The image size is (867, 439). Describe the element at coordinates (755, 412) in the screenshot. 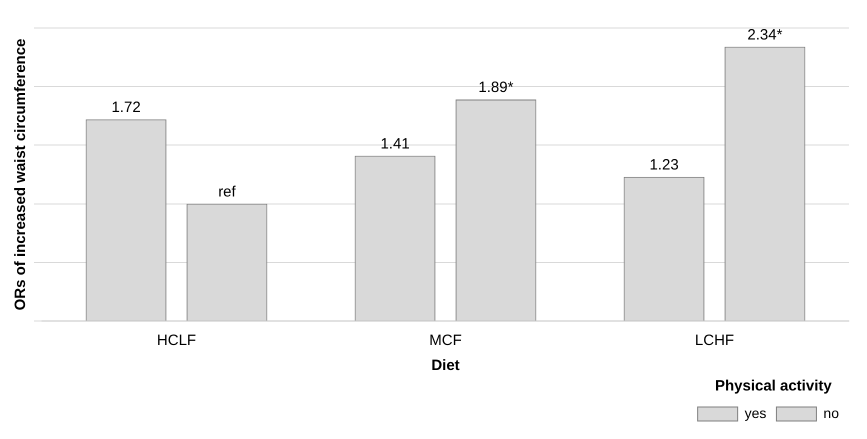

I see `legend-label: yes` at that location.